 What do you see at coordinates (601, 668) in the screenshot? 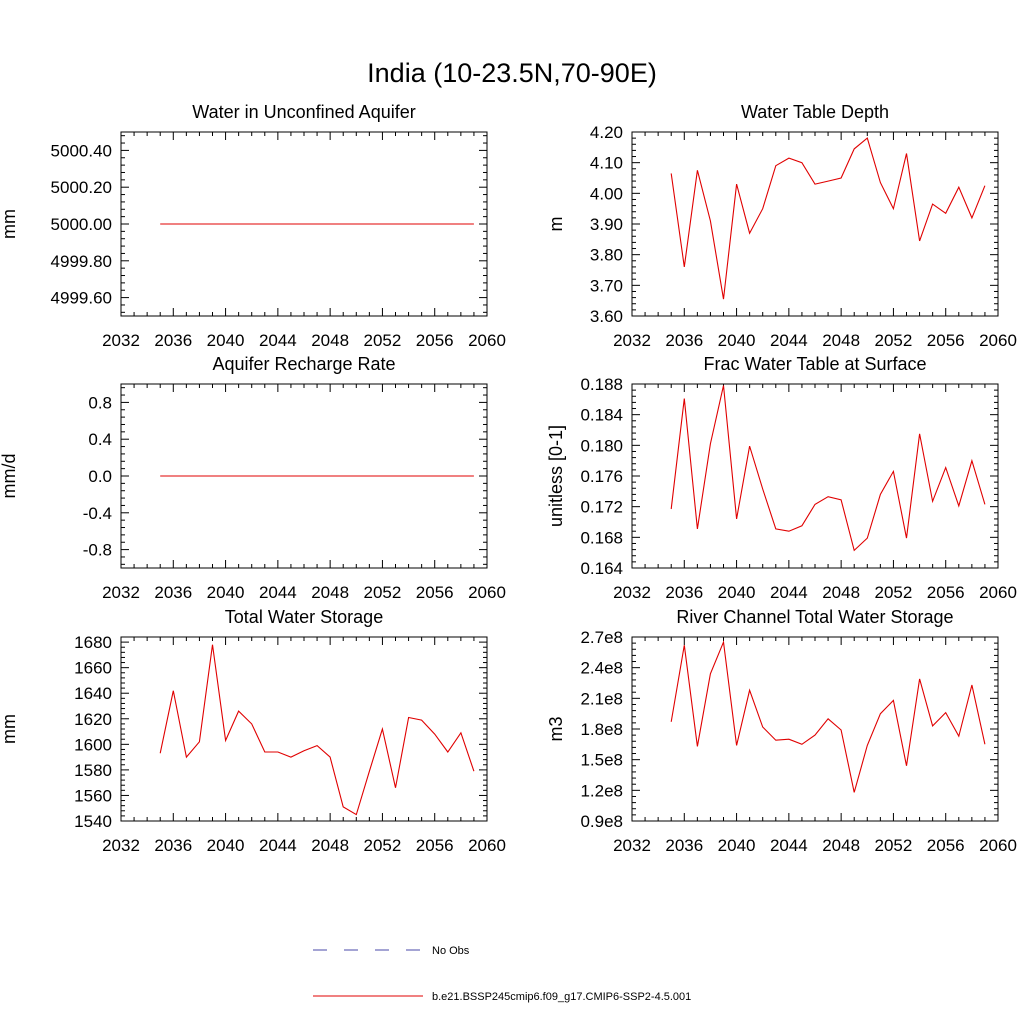
I see `y-tick-label: 2.4e8` at bounding box center [601, 668].